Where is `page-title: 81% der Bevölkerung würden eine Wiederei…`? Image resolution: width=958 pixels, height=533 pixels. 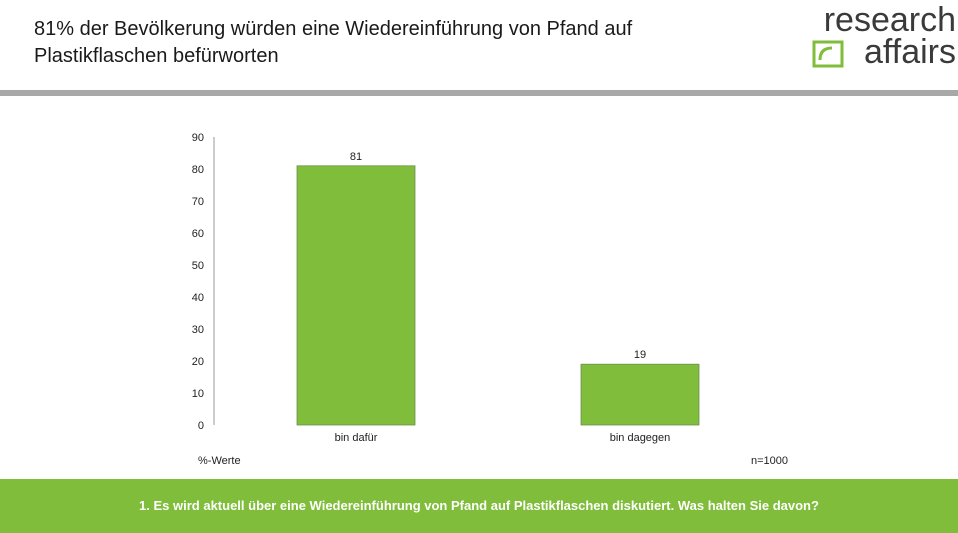 page-title: 81% der Bevölkerung würden eine Wiederei… is located at coordinates (333, 42).